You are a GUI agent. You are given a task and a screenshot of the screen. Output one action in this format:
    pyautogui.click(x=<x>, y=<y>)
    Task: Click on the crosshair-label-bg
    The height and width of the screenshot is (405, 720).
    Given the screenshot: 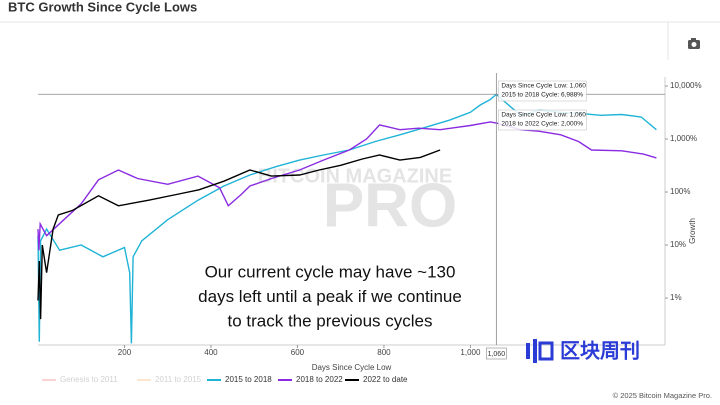 What is the action you would take?
    pyautogui.click(x=496, y=353)
    